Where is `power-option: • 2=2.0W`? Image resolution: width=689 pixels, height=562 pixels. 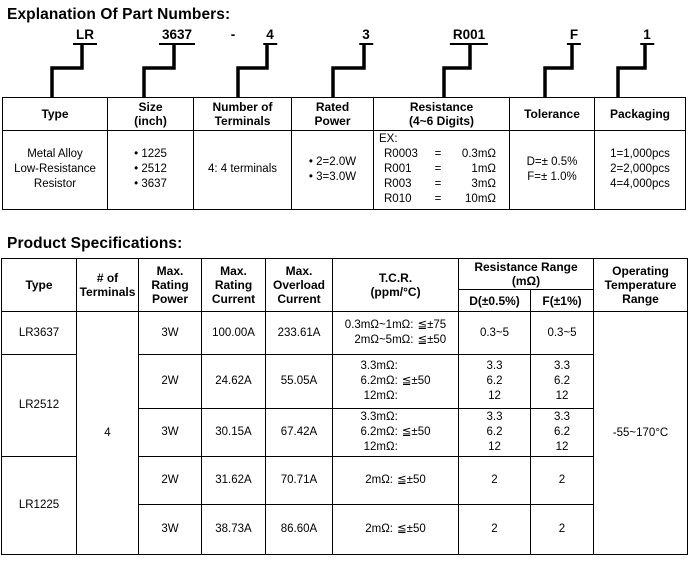
power-option: • 2=2.0W is located at coordinates (332, 161).